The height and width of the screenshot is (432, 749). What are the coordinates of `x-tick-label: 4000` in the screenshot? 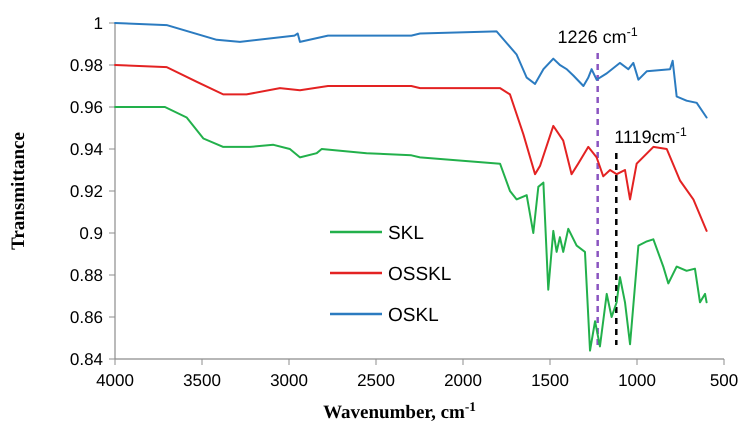 It's located at (115, 380).